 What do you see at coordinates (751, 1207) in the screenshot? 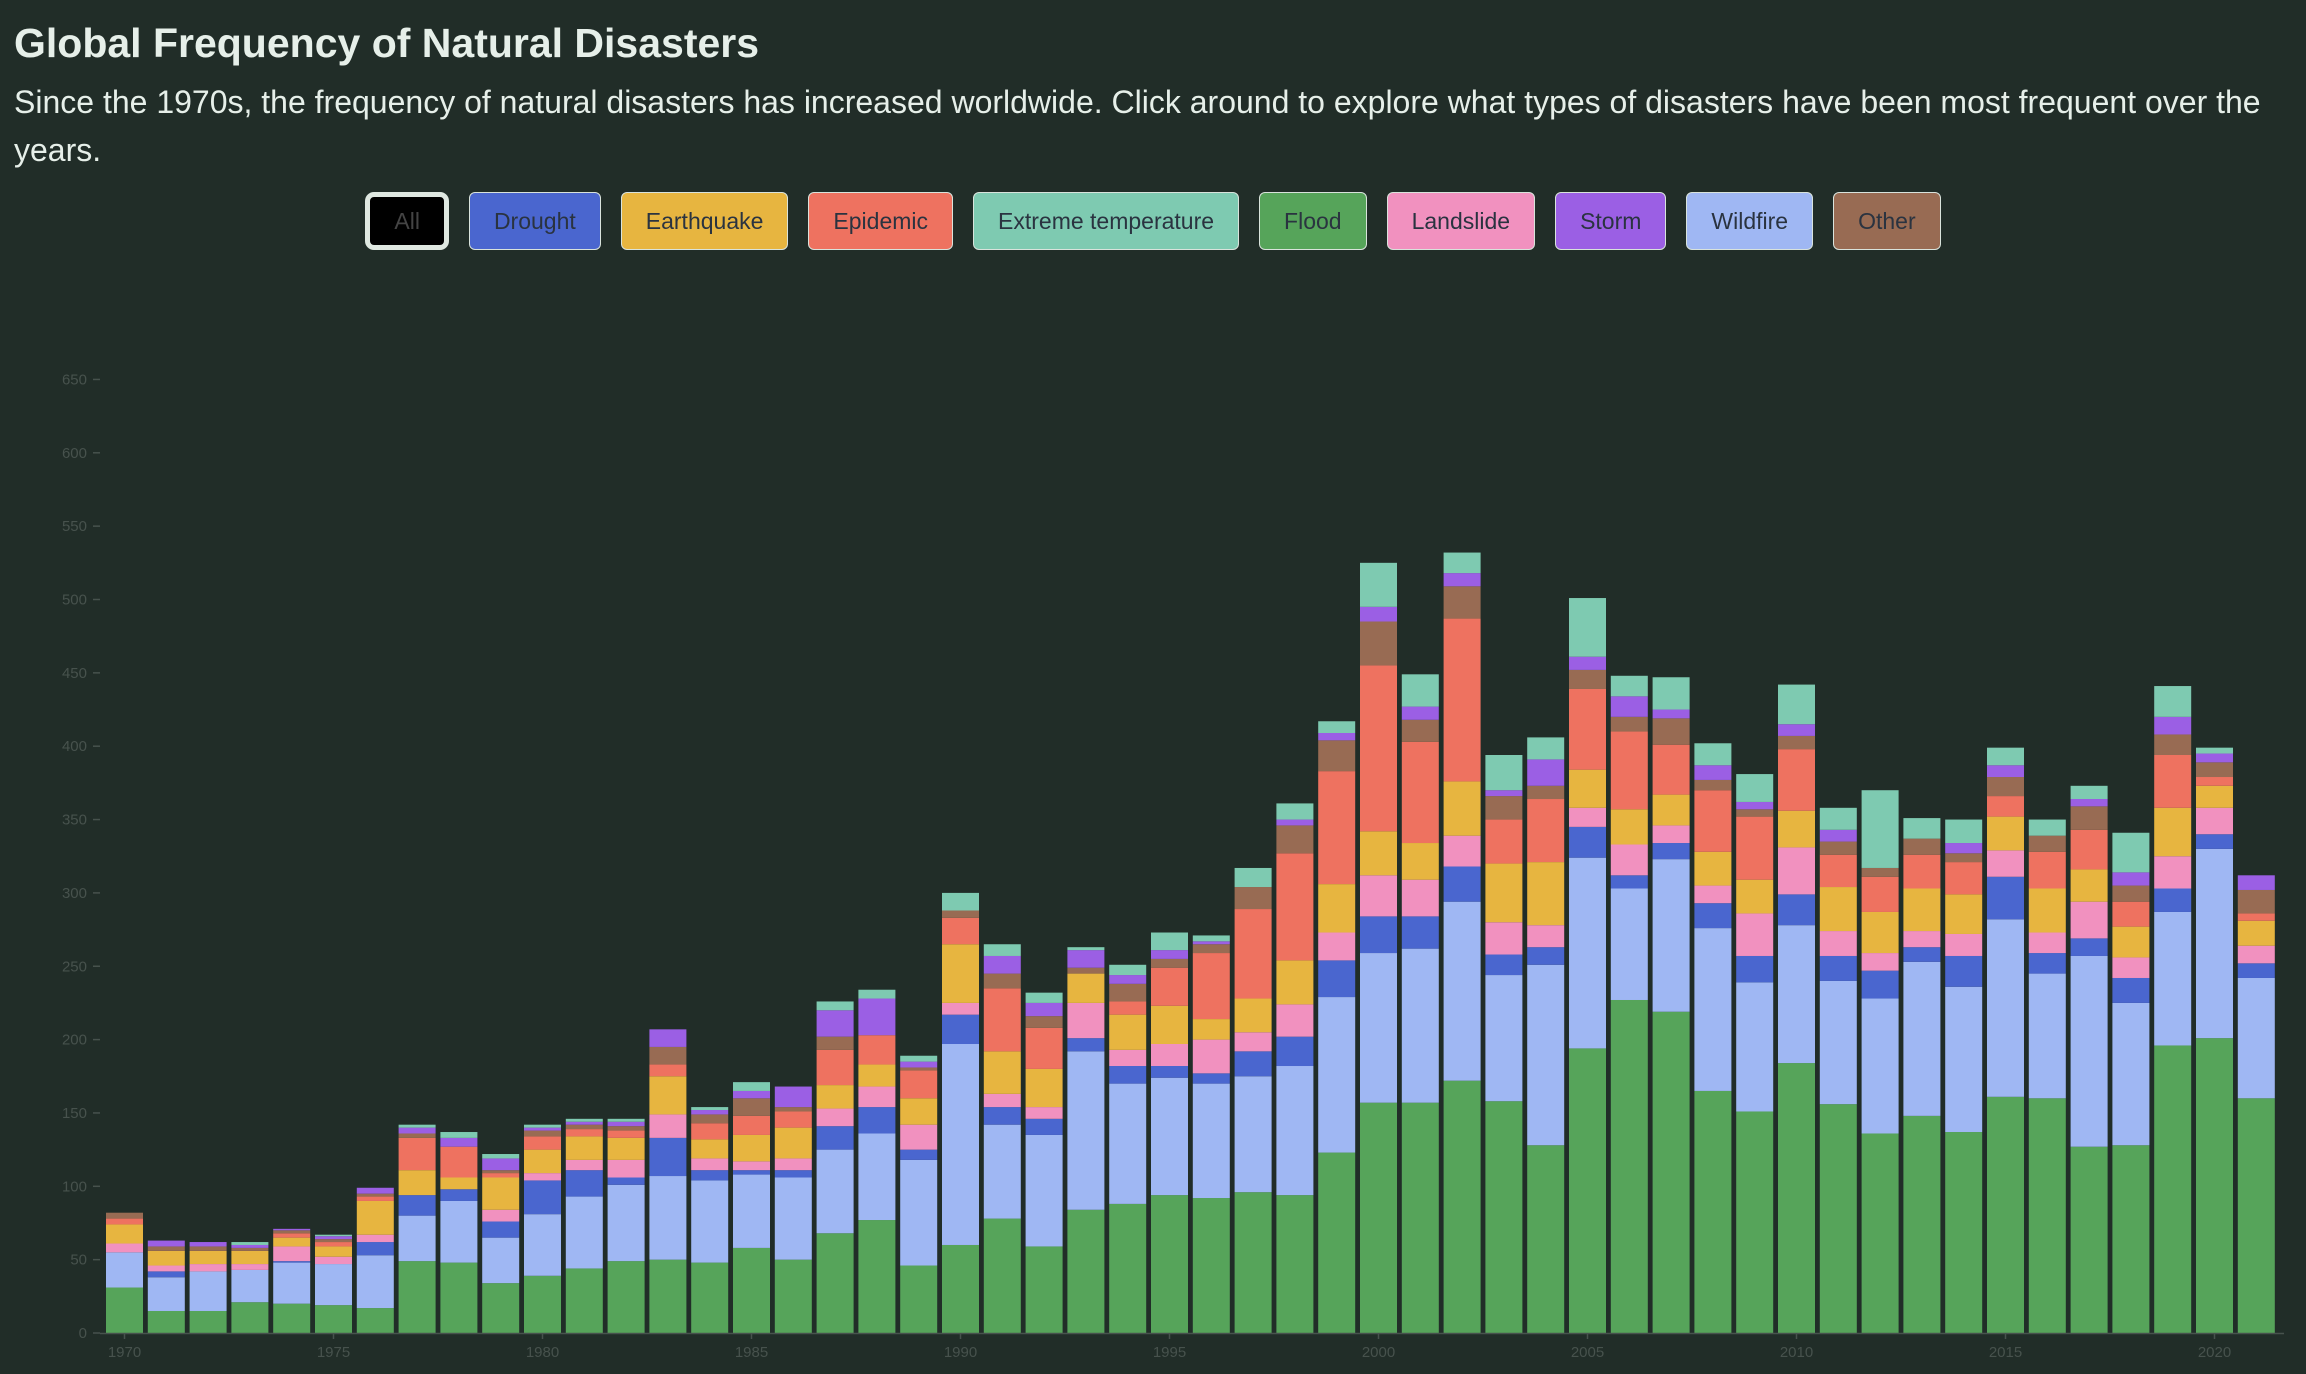
I see `bar-column-1985` at bounding box center [751, 1207].